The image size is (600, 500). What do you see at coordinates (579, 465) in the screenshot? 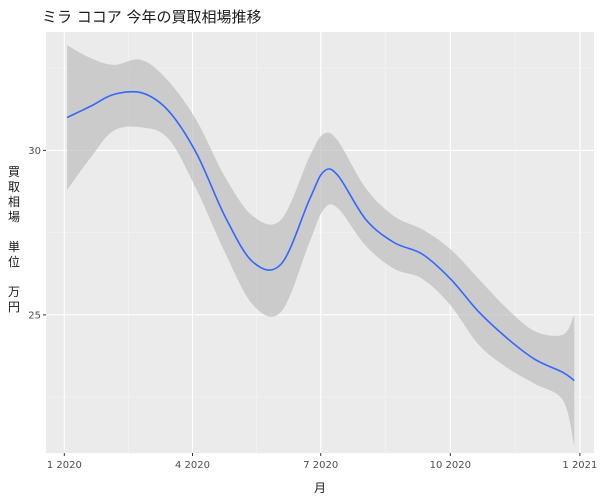
I see `x-tick-label: 1 2021` at bounding box center [579, 465].